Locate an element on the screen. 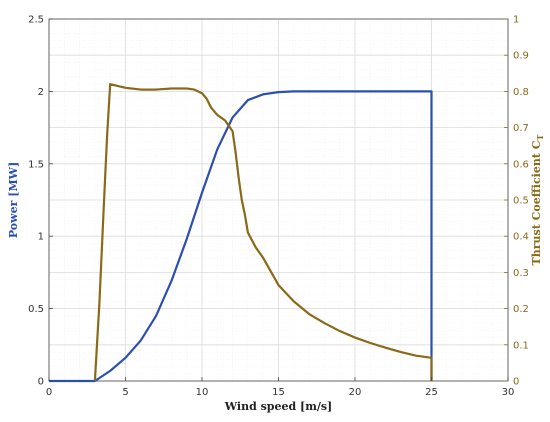 This screenshot has width=550, height=422. x-tick-label: 15 is located at coordinates (278, 392).